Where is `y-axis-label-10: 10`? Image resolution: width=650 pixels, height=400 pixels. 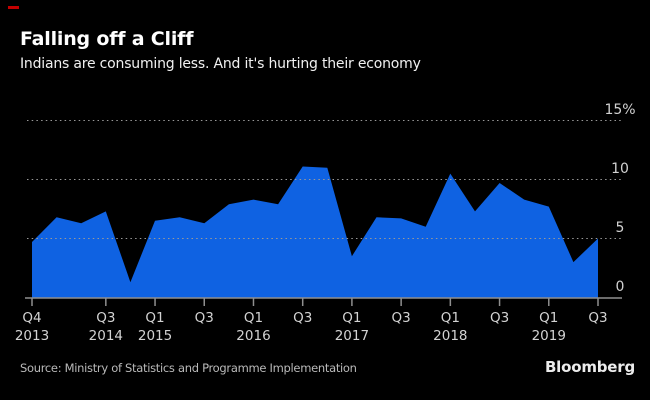
y-axis-label-10: 10 is located at coordinates (620, 169).